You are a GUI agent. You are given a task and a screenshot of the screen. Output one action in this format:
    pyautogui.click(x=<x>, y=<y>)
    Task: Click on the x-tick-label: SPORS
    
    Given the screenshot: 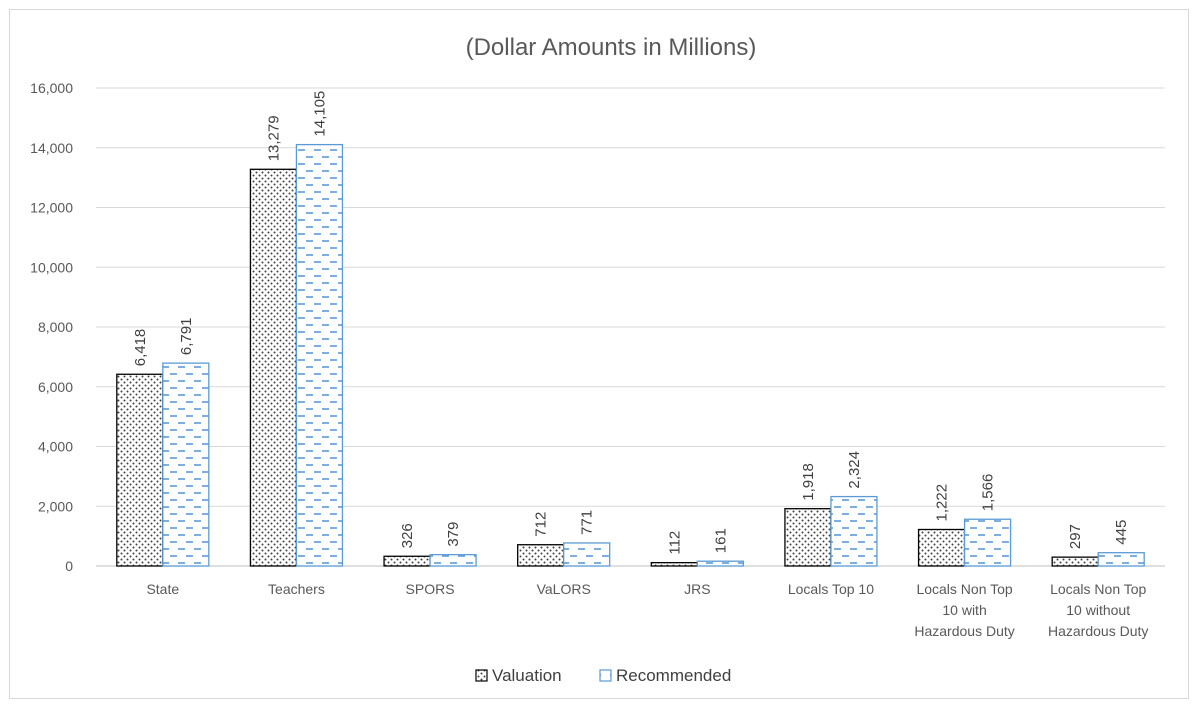 What is the action you would take?
    pyautogui.click(x=430, y=589)
    